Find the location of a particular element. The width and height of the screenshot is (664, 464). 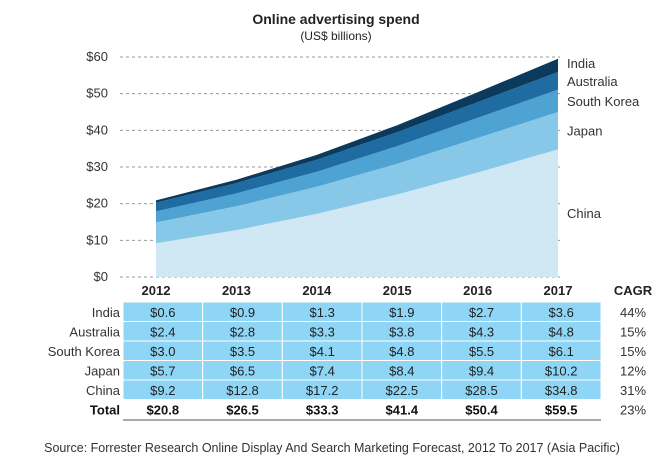

cell-value: $3.0 is located at coordinates (162, 351).